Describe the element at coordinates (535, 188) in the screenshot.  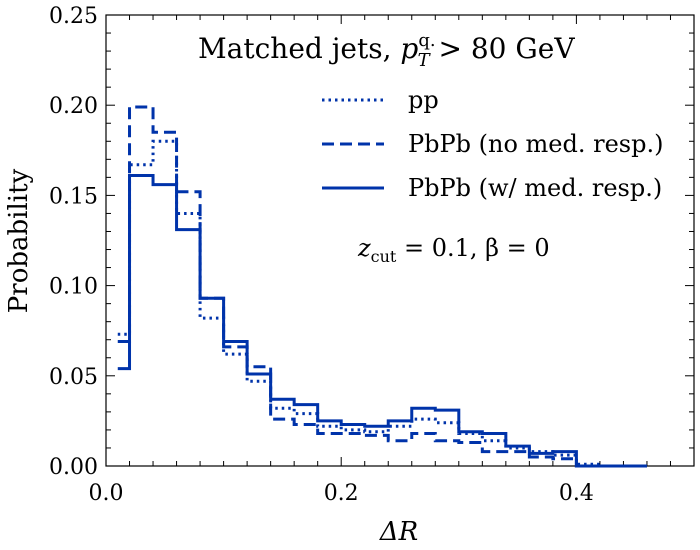
I see `legend-label: PbPb (w/ med. resp.)` at that location.